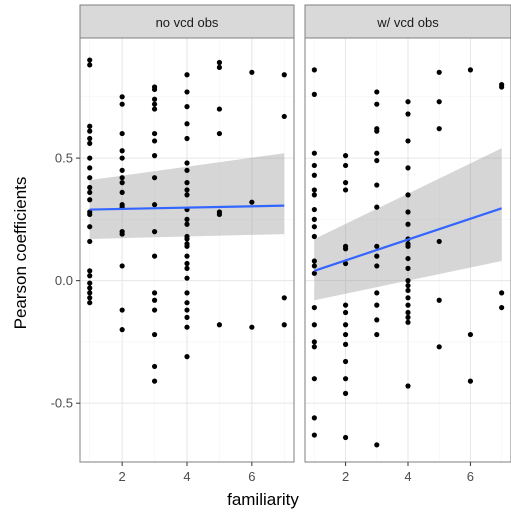  I want to click on y-axis: -0.5 0.0 0.5, so click(65, 281).